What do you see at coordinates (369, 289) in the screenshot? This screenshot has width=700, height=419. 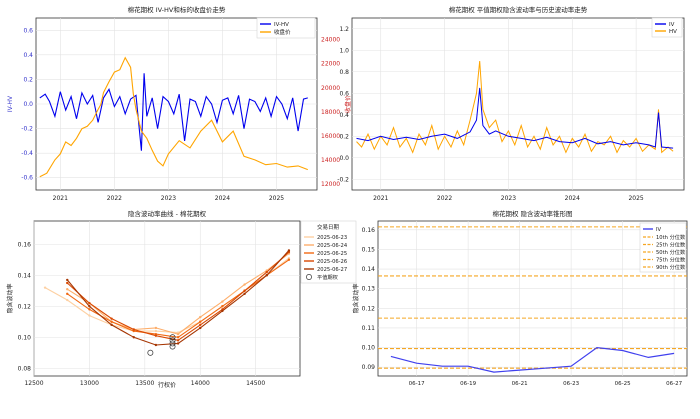 I see `y-tick-label: 0.13` at bounding box center [369, 289].